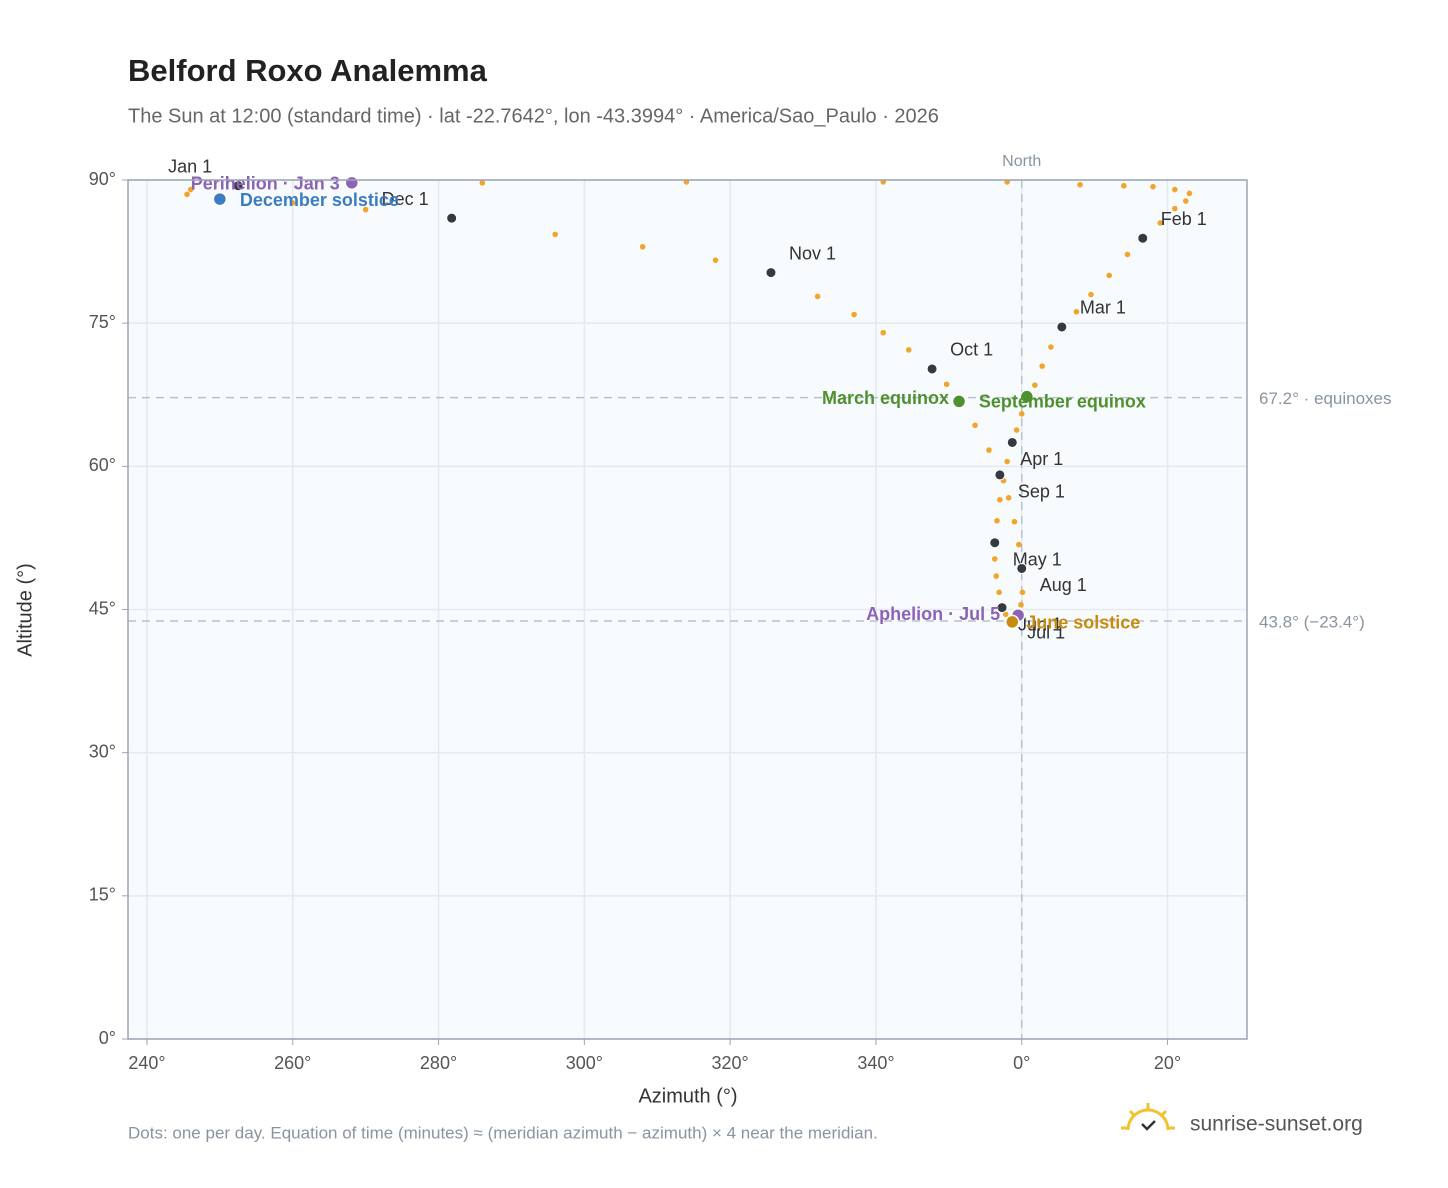  I want to click on event-label: Aphelion · Jul 5, so click(933, 614).